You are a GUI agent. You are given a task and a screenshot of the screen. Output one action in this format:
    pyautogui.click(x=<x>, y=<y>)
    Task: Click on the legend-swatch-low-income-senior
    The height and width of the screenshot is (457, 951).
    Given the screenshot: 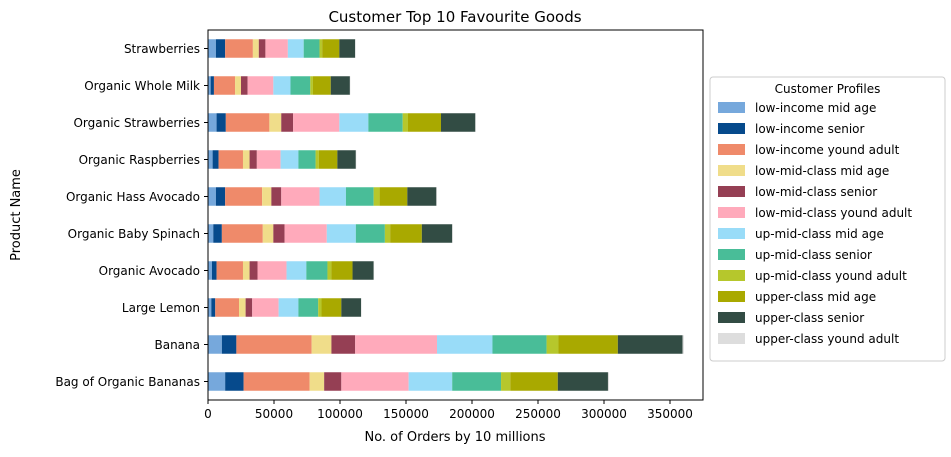 What is the action you would take?
    pyautogui.click(x=731, y=128)
    